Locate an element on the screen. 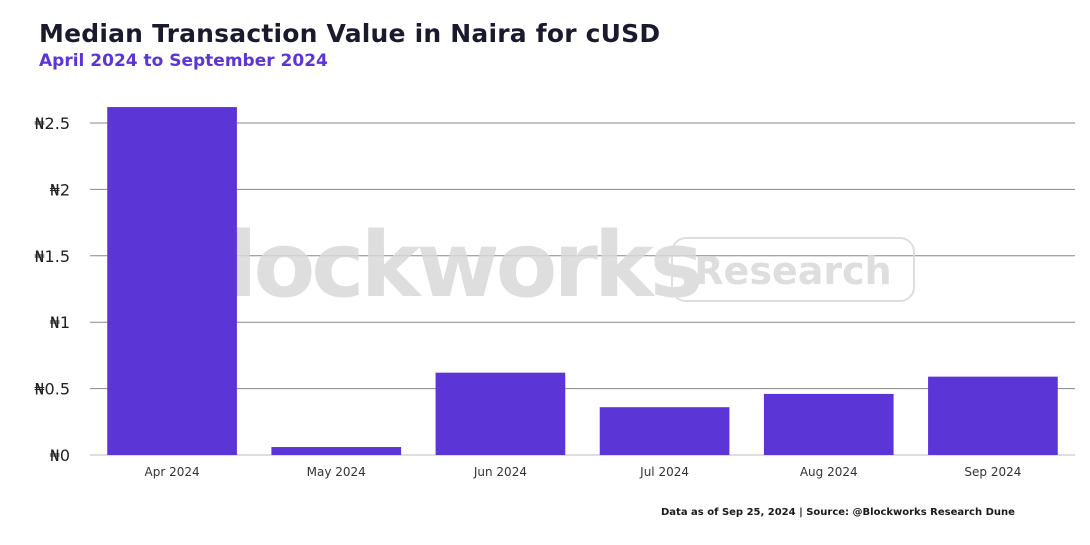  x-tick-label: Jul 2024 is located at coordinates (664, 472).